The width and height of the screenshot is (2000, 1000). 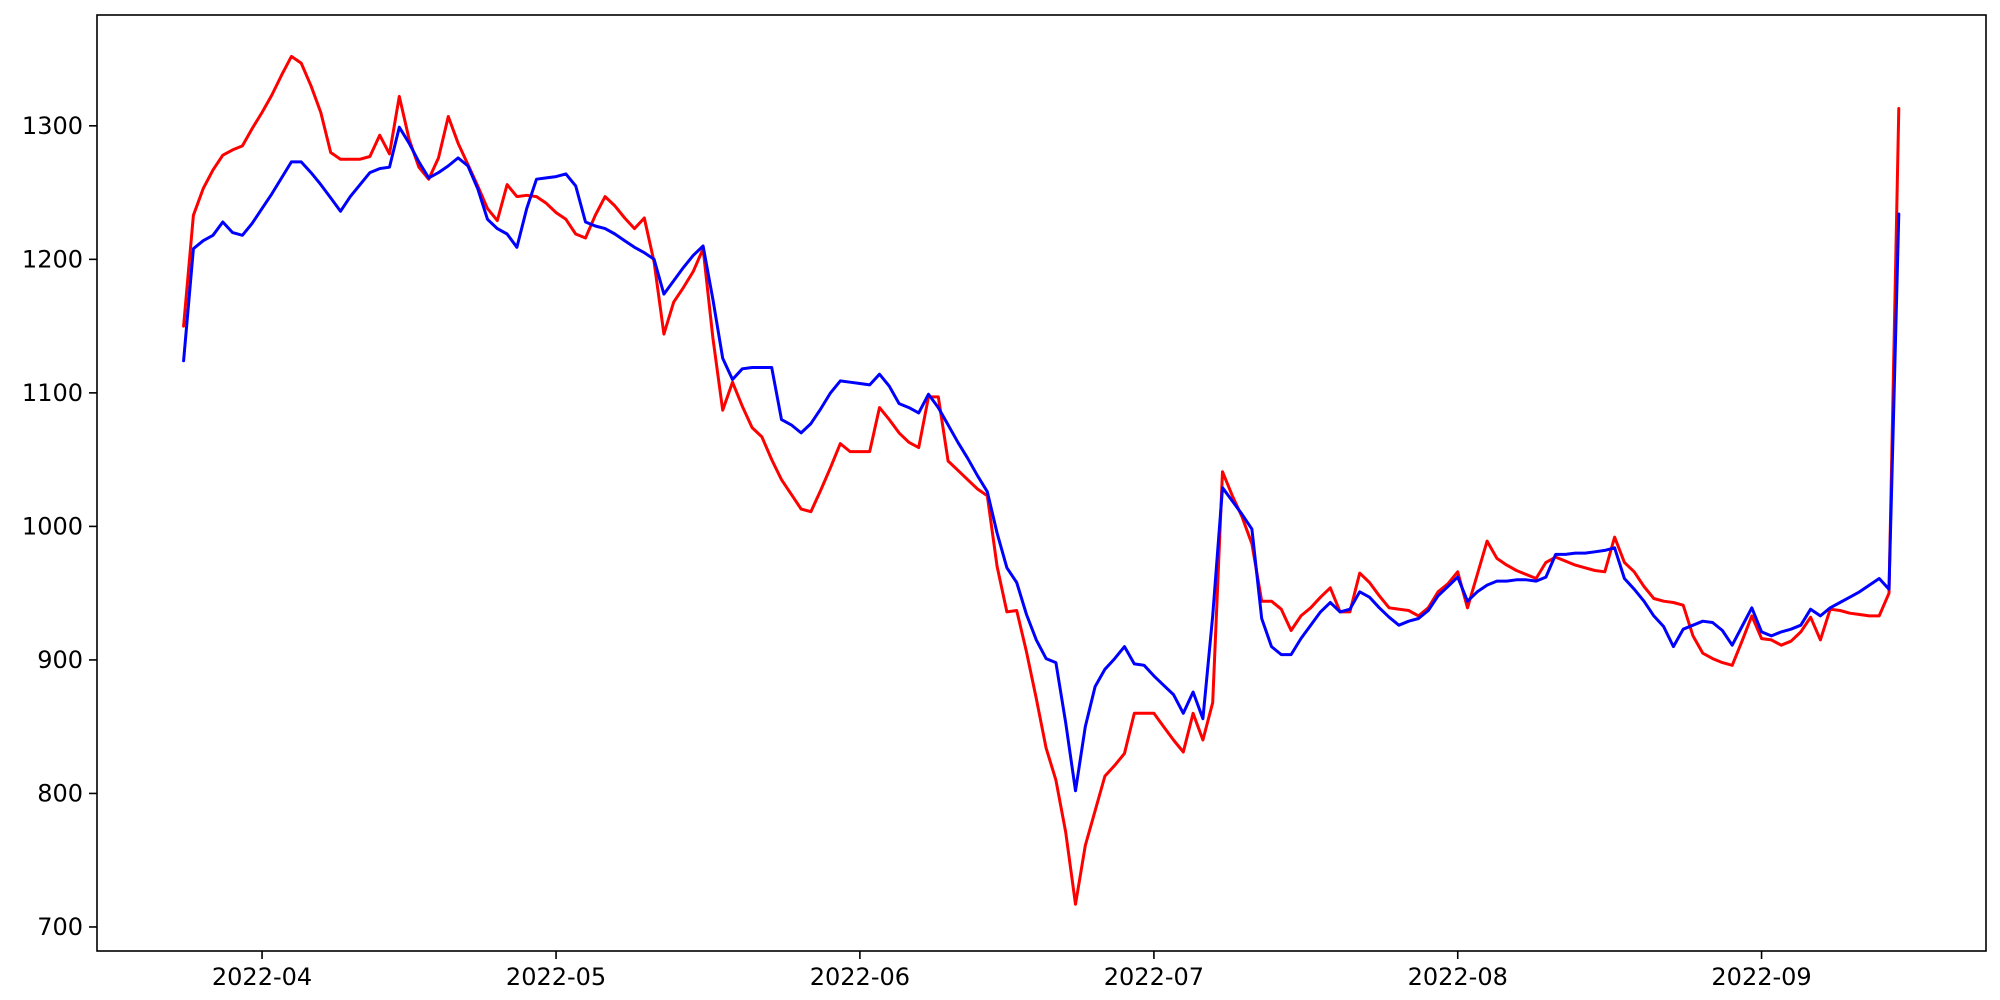 I want to click on x-tick-label: 2022-06, so click(x=860, y=977).